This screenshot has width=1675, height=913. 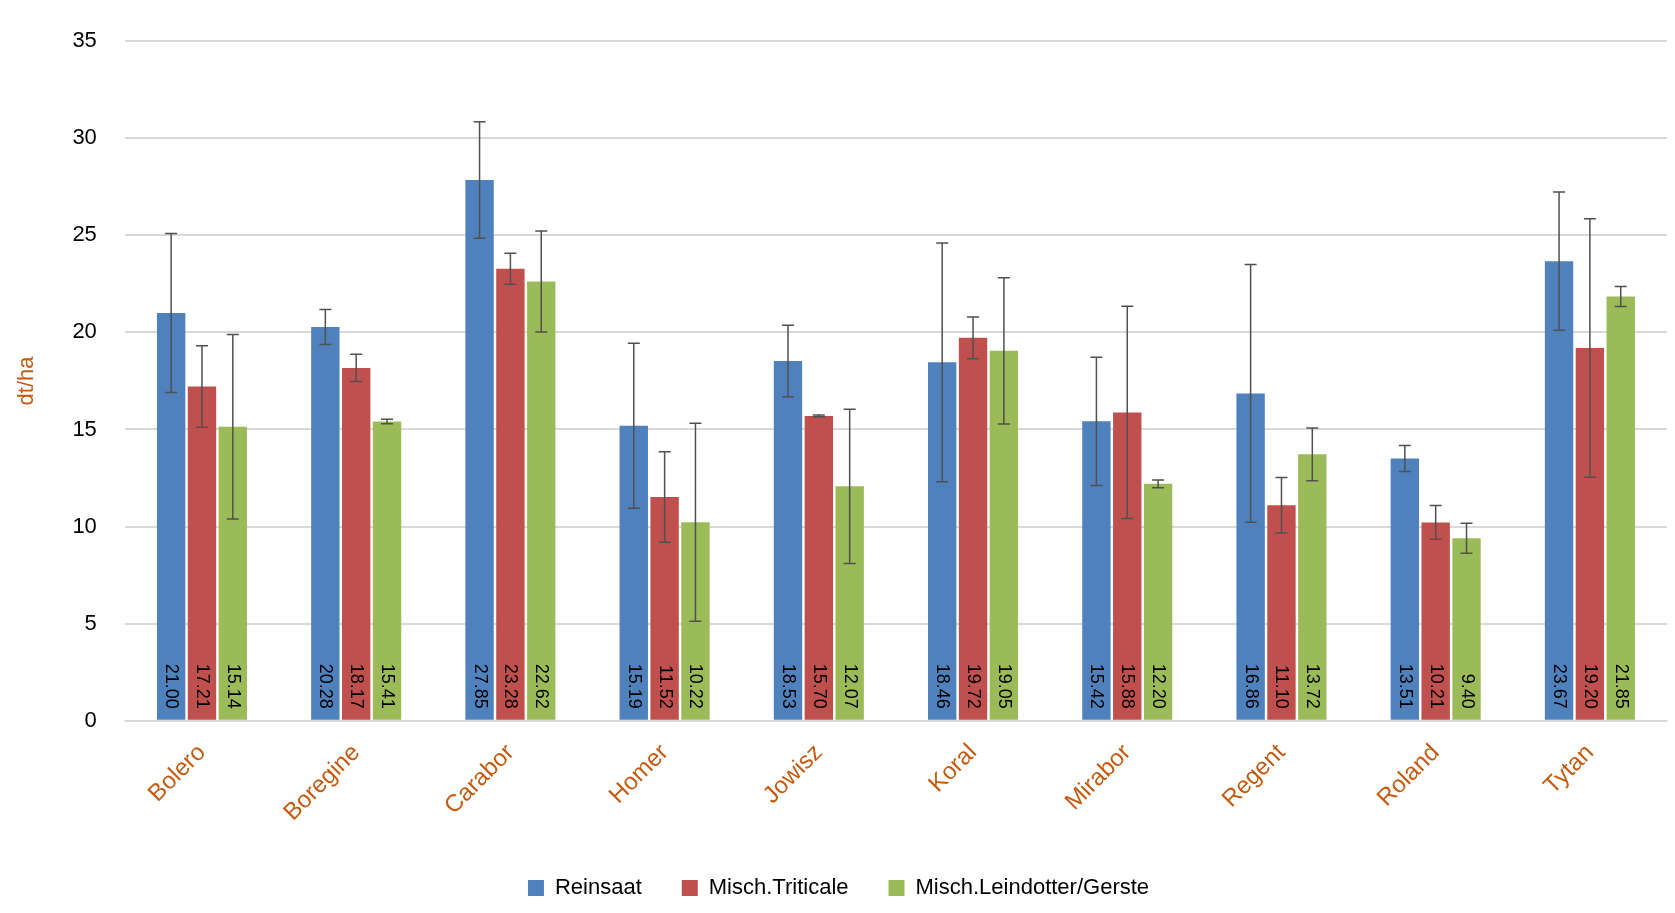 I want to click on data-label: 11.10, so click(x=1282, y=686).